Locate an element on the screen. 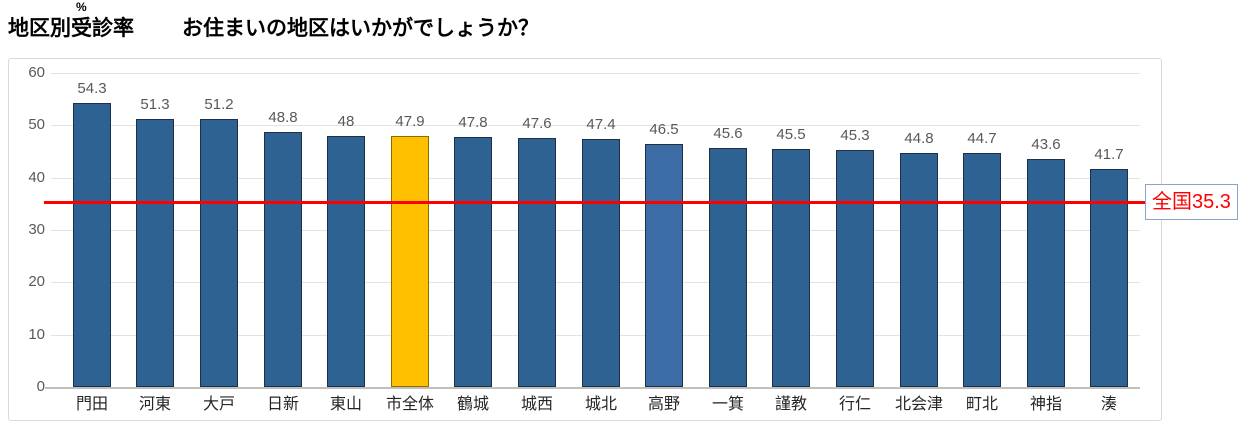 The width and height of the screenshot is (1258, 429). bar-町北 is located at coordinates (982, 270).